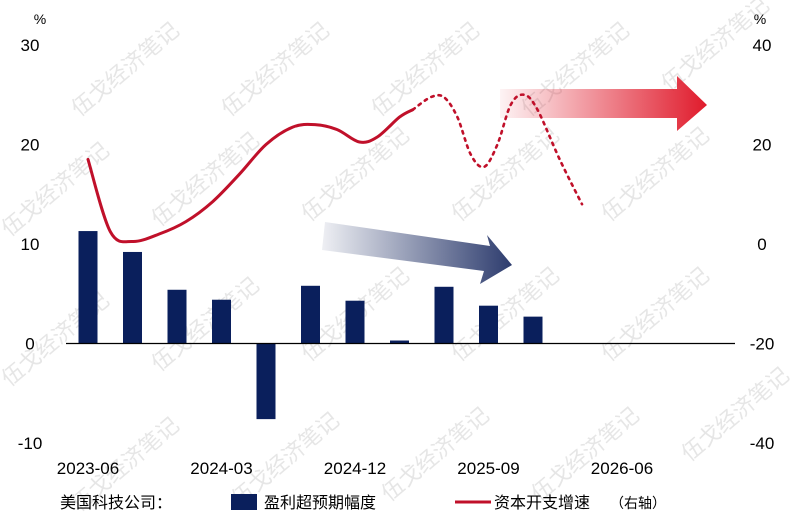 The image size is (800, 530). Describe the element at coordinates (320, 502) in the screenshot. I see `legend-bar-label: 盈利超预期幅度` at that location.